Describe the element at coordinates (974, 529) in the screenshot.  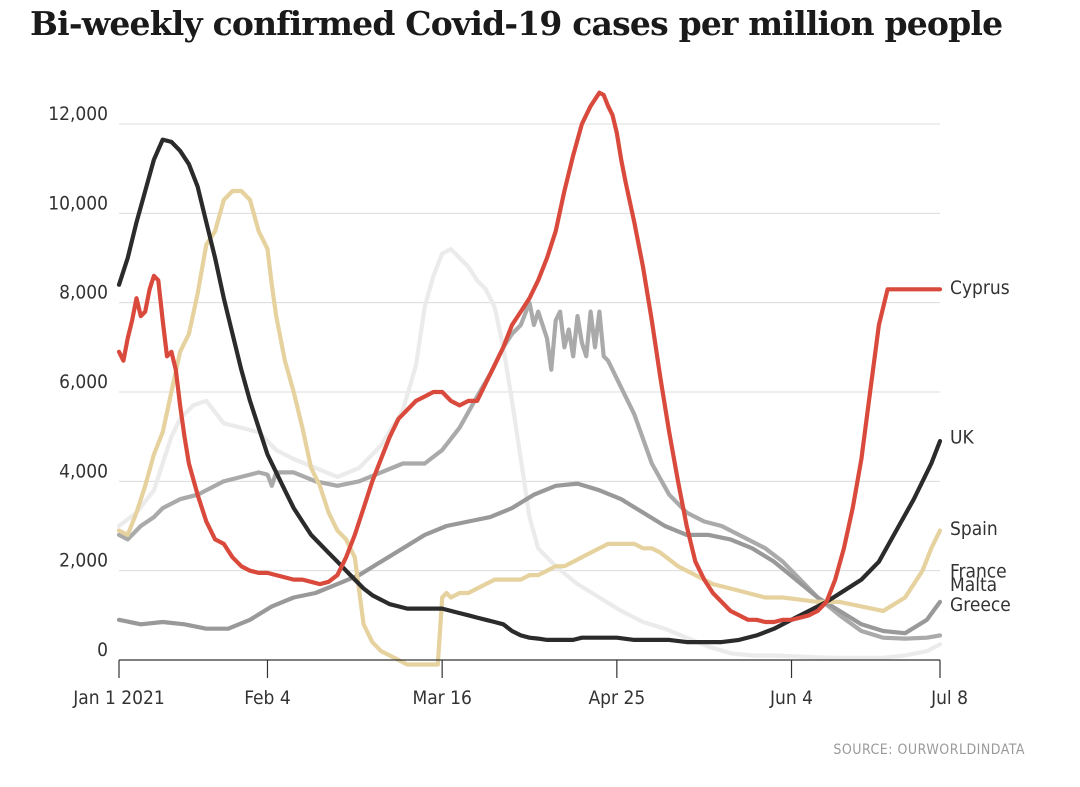
I see `series-label-spain: Spain` at that location.